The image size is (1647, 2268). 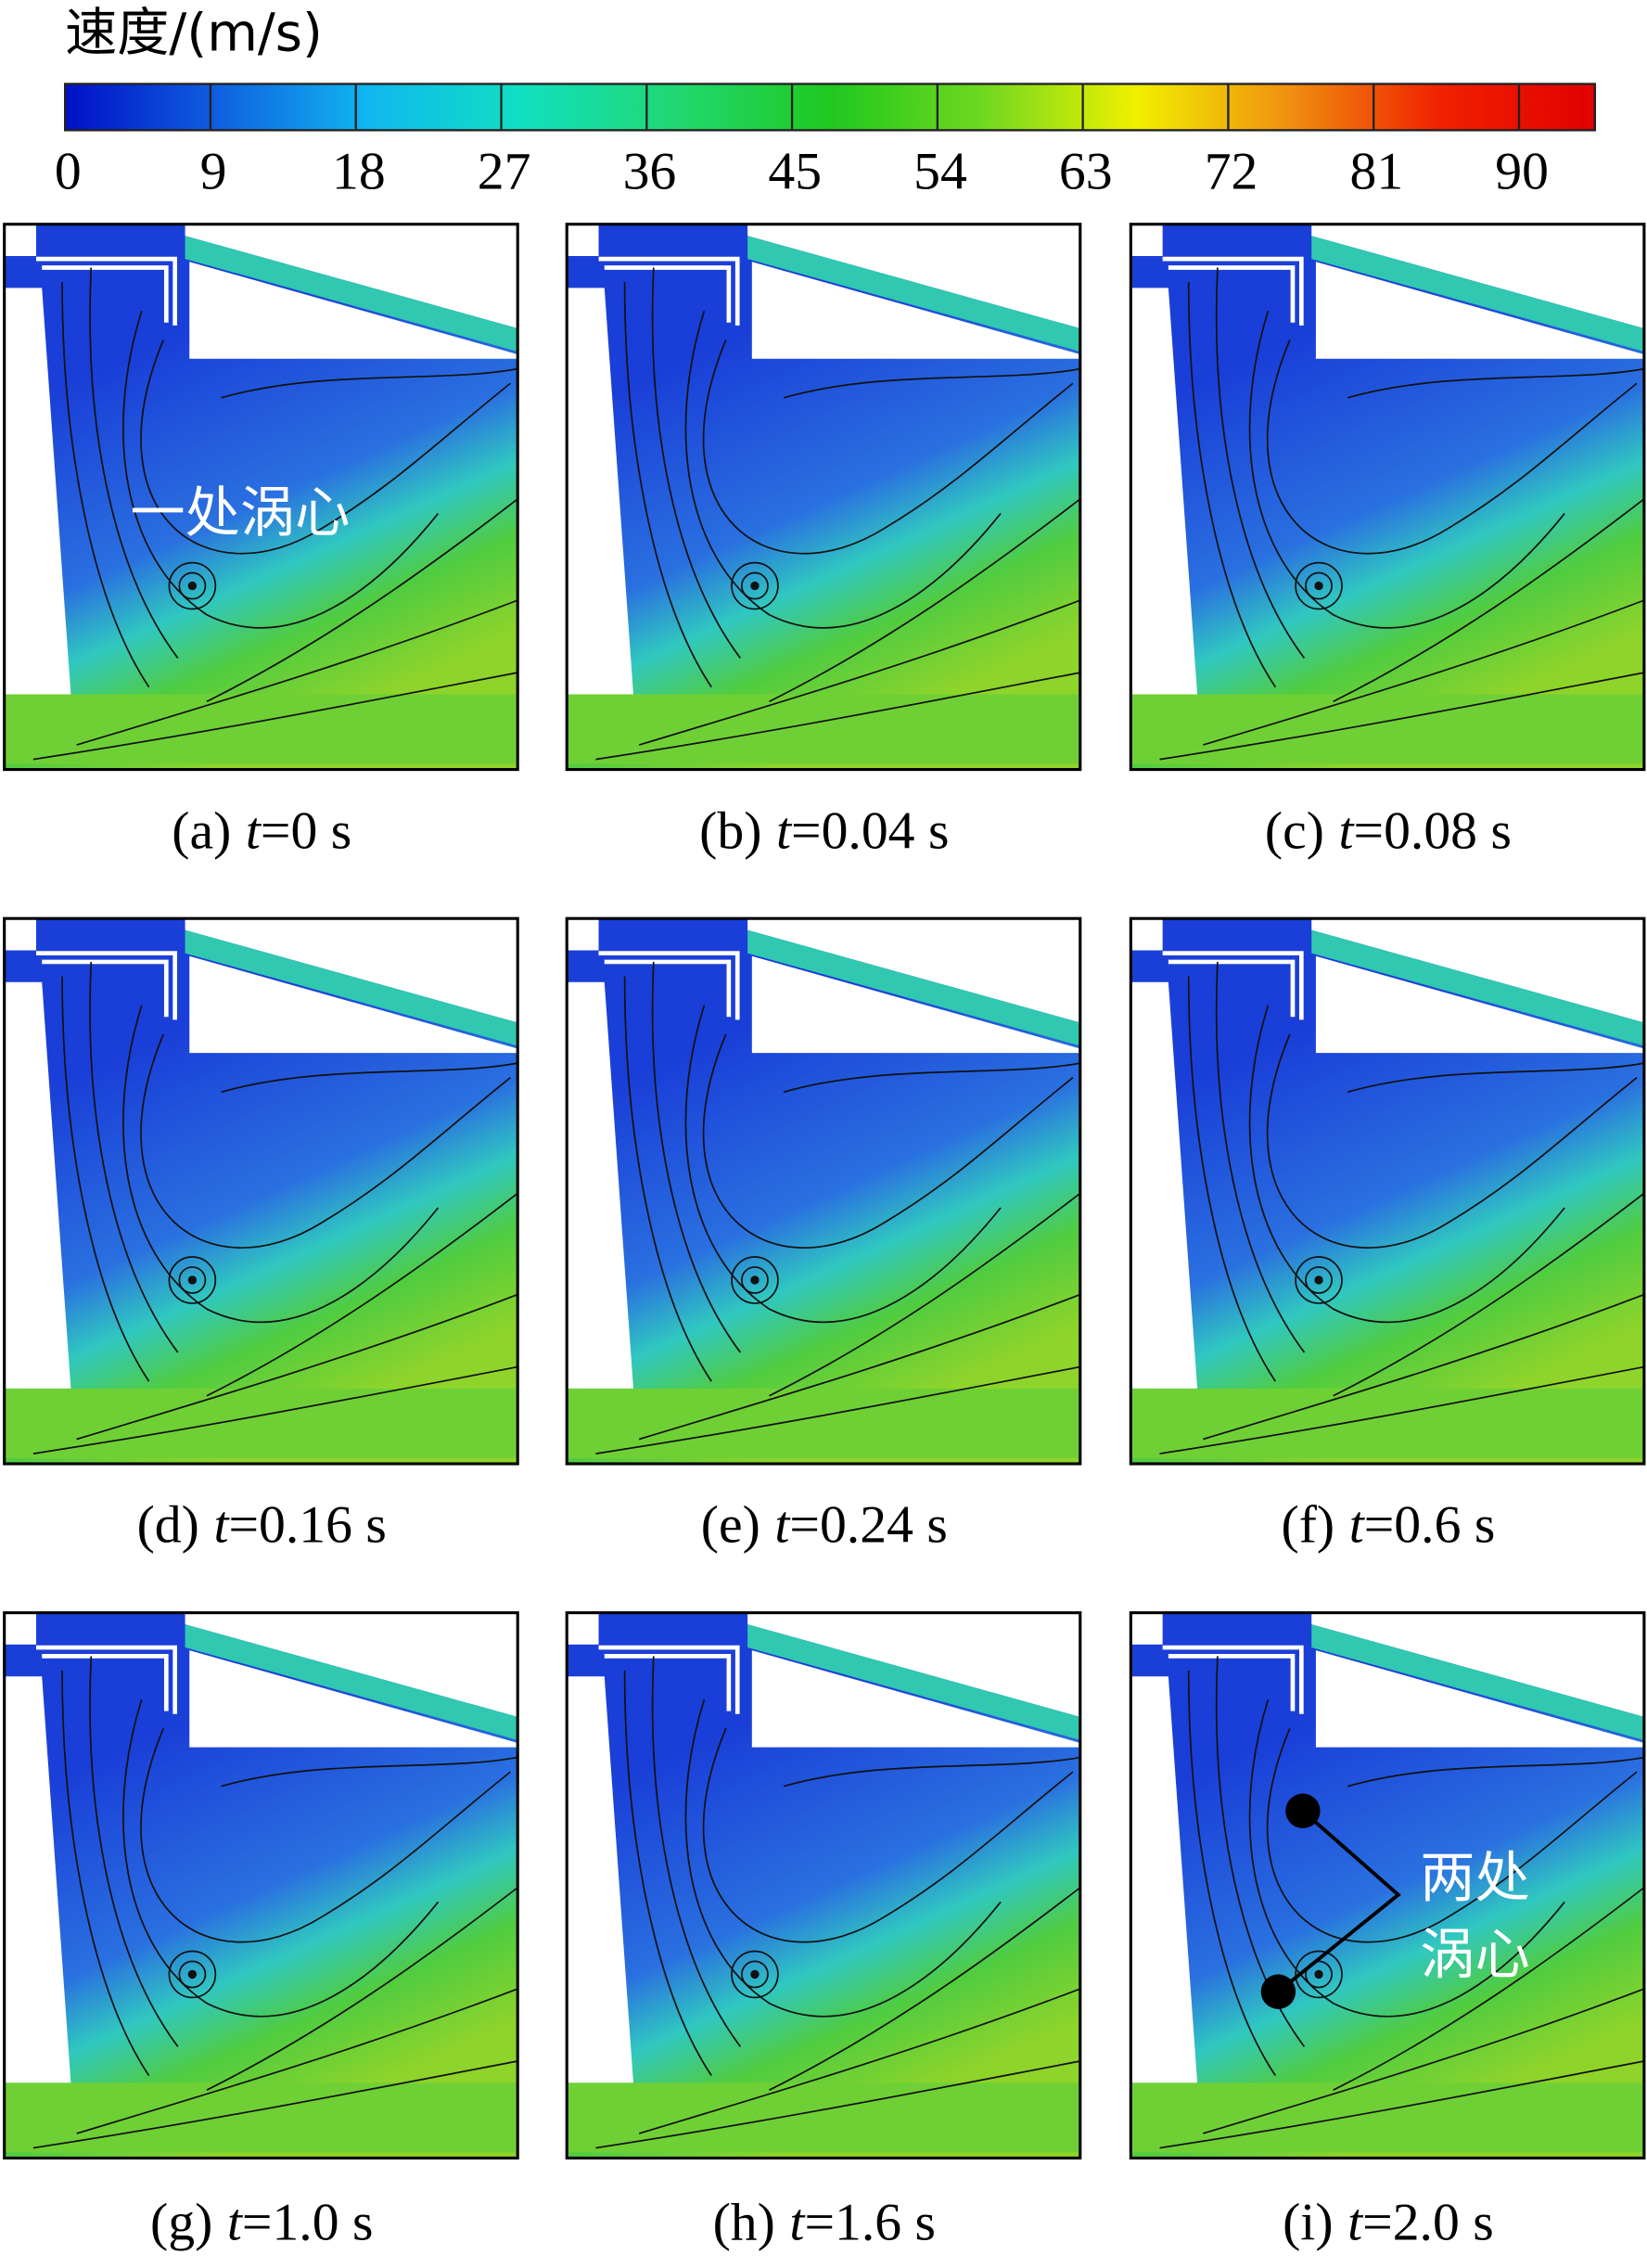 I want to click on panel-caption: (d) t=0.16 s, so click(x=262, y=1525).